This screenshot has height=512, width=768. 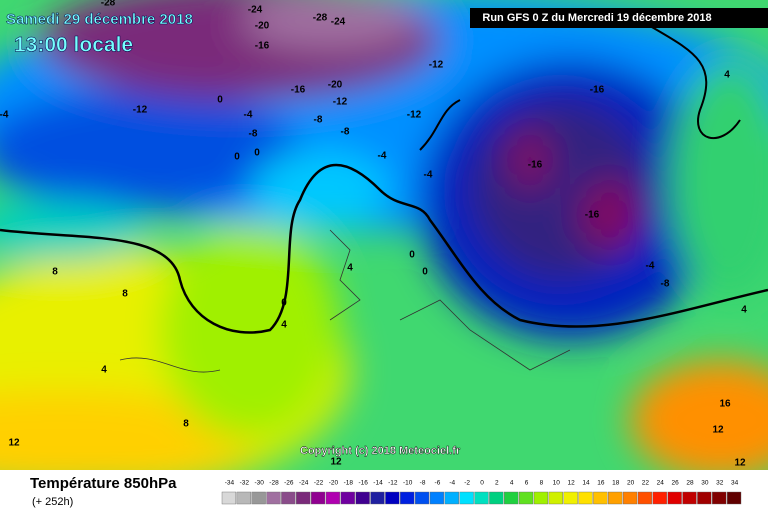 I want to click on run-banner, so click(x=619, y=18).